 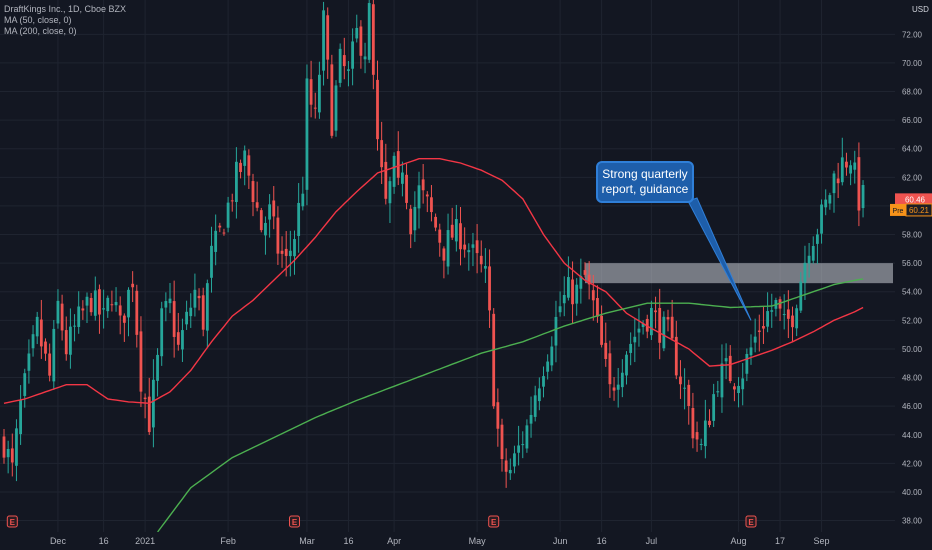 I want to click on price-tick-label: 40.00, so click(x=912, y=492).